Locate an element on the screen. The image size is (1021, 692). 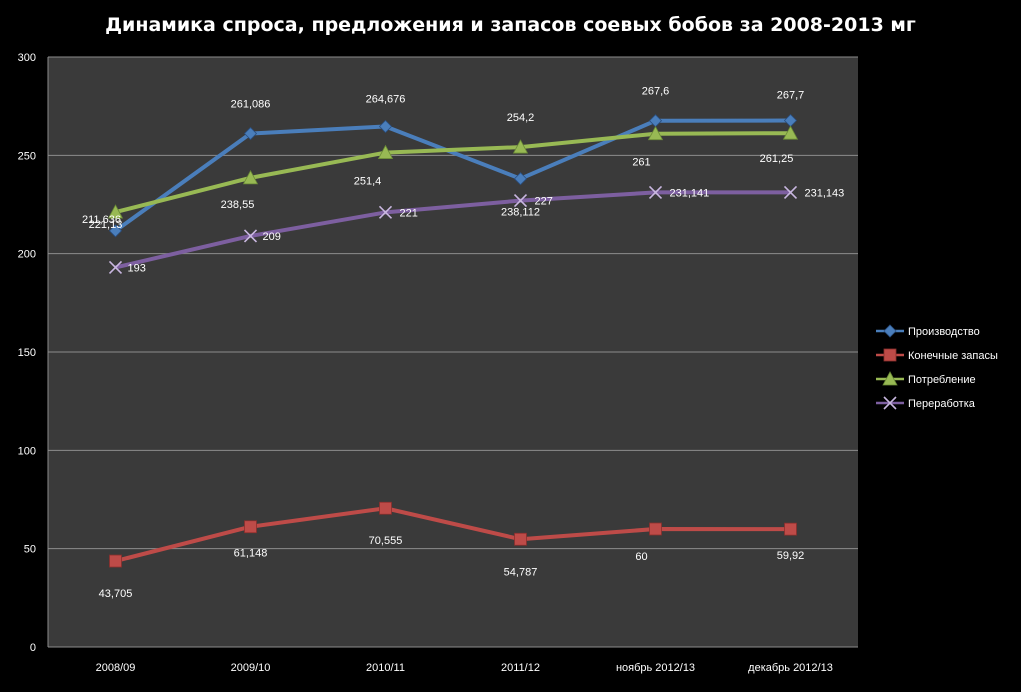
x-tick-label: 2008/09 is located at coordinates (116, 668).